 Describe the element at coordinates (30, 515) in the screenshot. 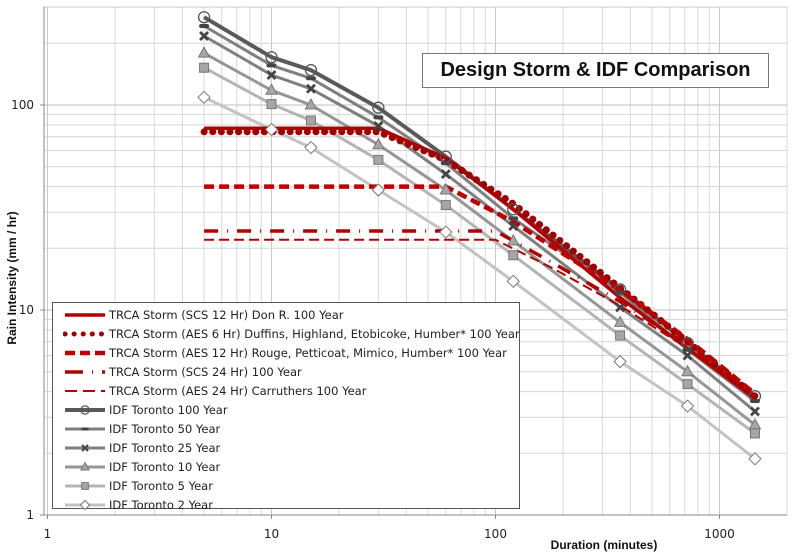

I see `y-tick-label: 1` at that location.